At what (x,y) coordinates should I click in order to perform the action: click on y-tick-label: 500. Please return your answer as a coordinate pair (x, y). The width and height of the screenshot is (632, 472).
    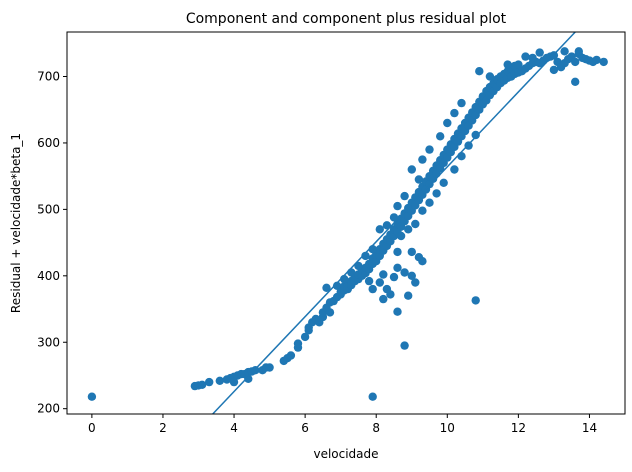
    Looking at the image, I should click on (48, 209).